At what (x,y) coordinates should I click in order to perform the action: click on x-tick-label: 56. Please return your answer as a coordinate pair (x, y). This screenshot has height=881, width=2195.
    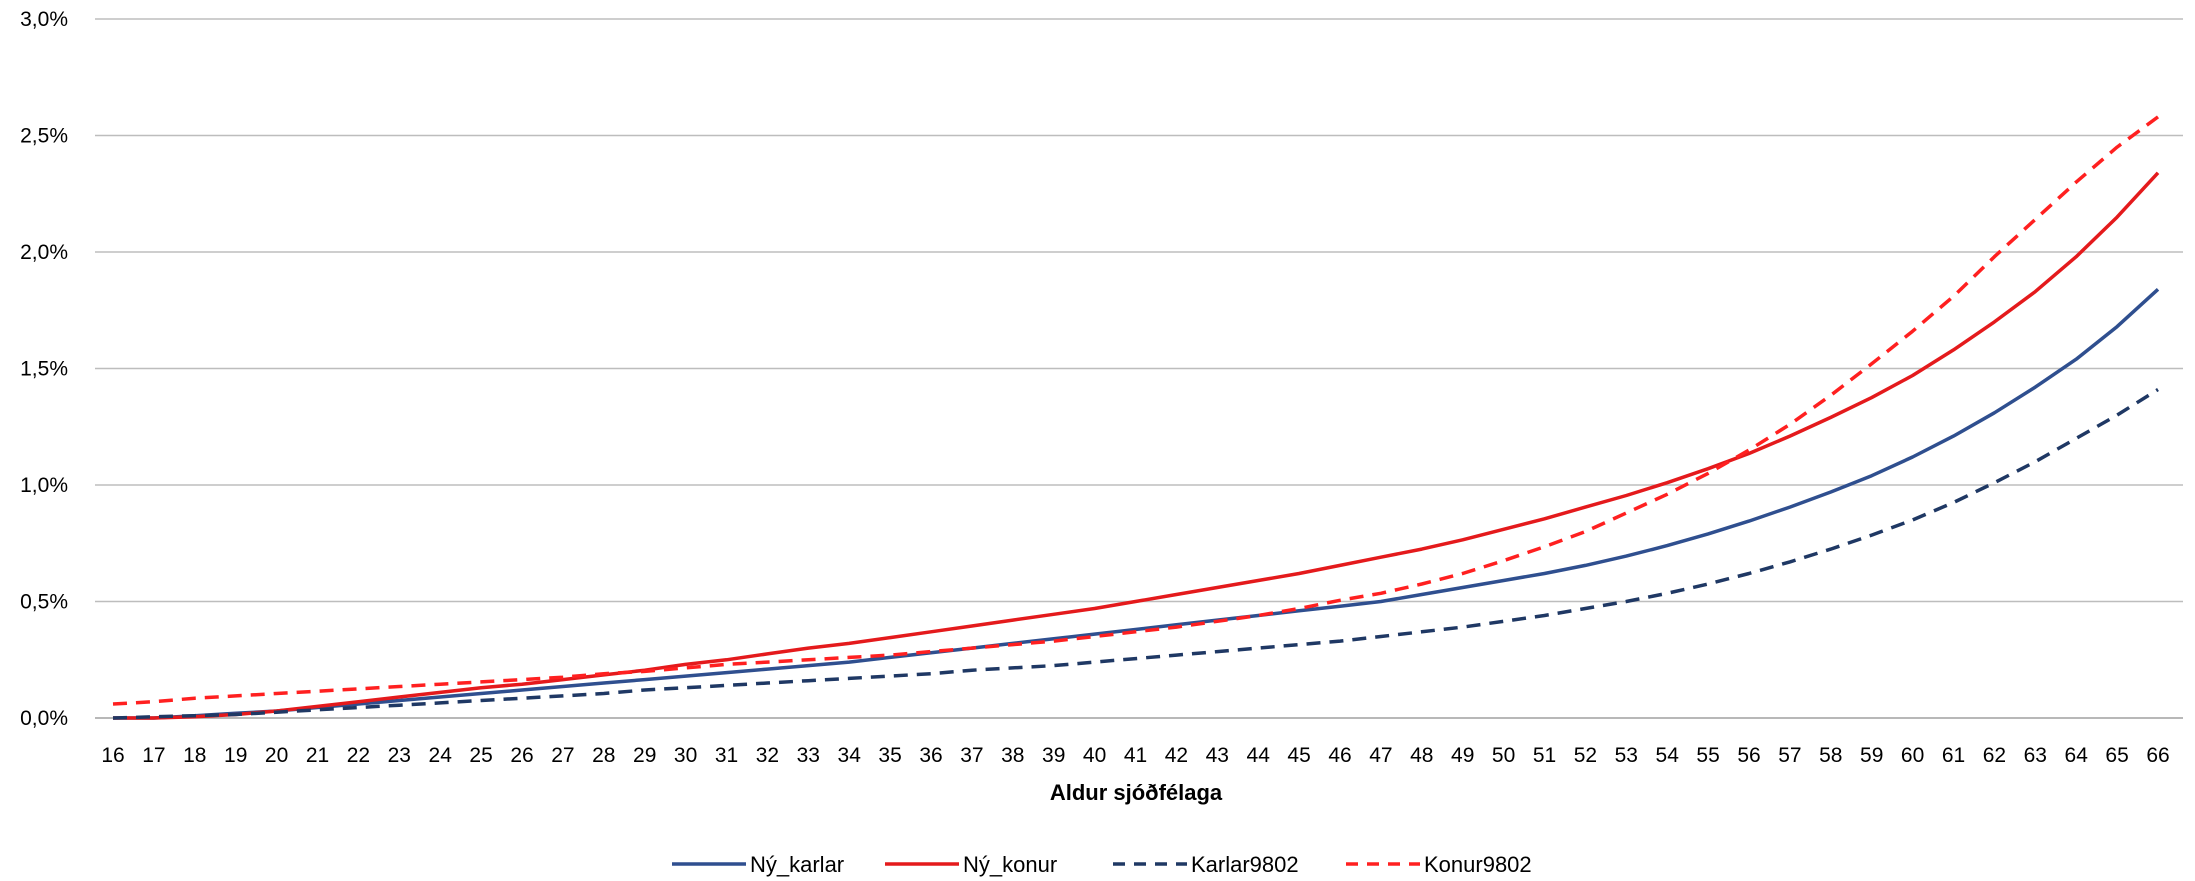
    Looking at the image, I should click on (1748, 755).